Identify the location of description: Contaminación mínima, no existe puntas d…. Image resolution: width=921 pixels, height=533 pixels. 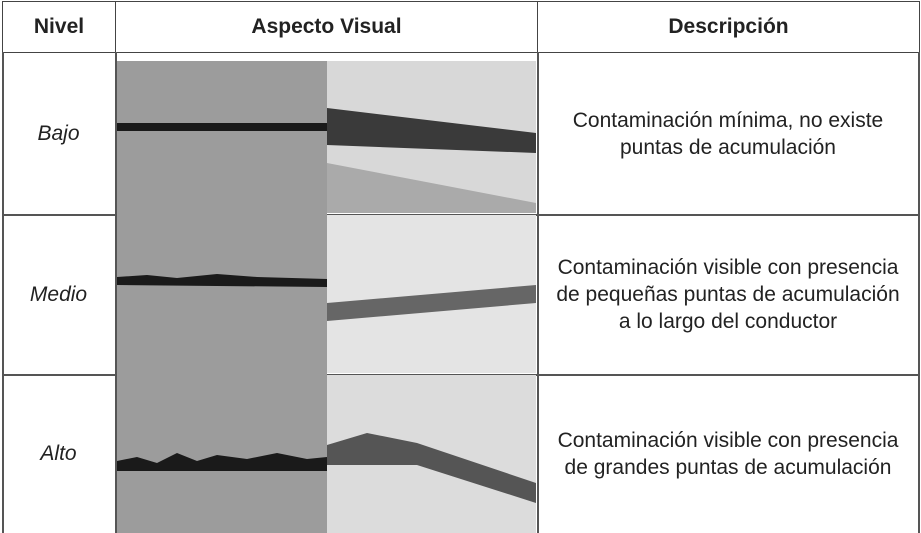
(728, 133).